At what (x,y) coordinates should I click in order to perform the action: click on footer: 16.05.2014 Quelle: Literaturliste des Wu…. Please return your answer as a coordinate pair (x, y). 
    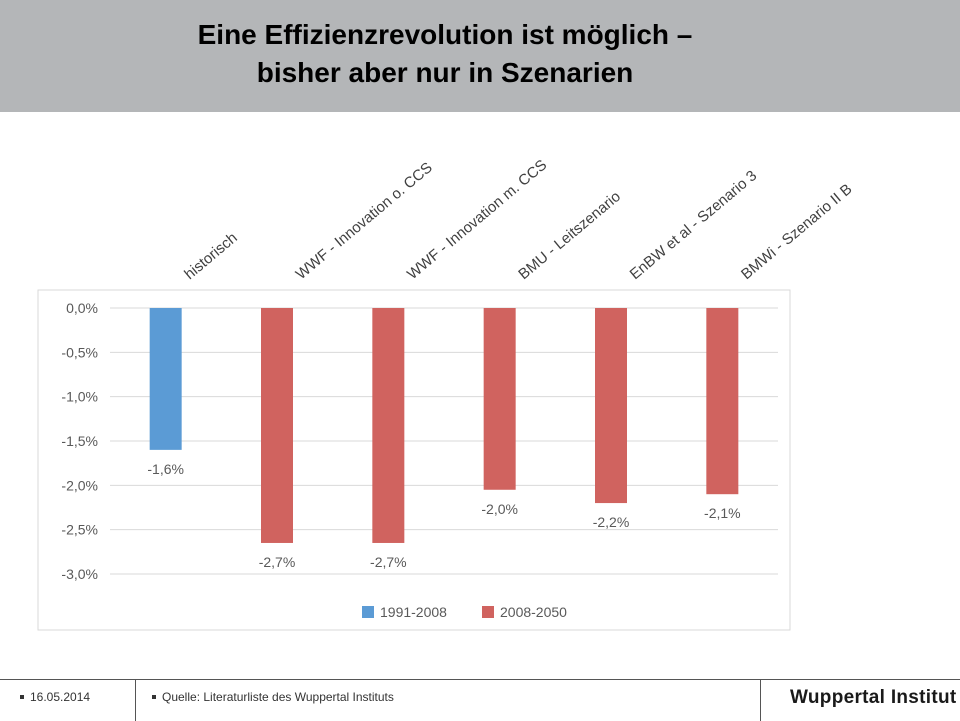
    Looking at the image, I should click on (480, 700).